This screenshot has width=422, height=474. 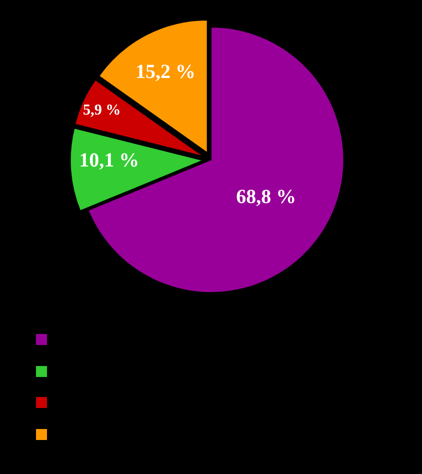 I want to click on data-label: 68,8 %, so click(x=266, y=197).